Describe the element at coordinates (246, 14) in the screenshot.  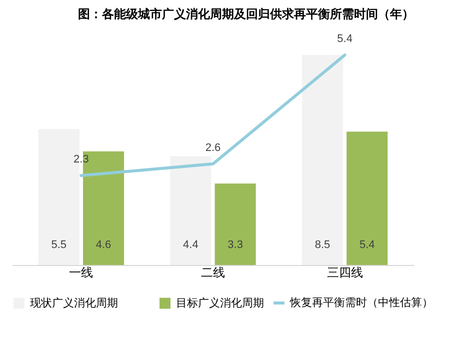
I see `chart-title: 图：各能级城市广义消化周期及回归供求再平衡所需时间（年）` at that location.